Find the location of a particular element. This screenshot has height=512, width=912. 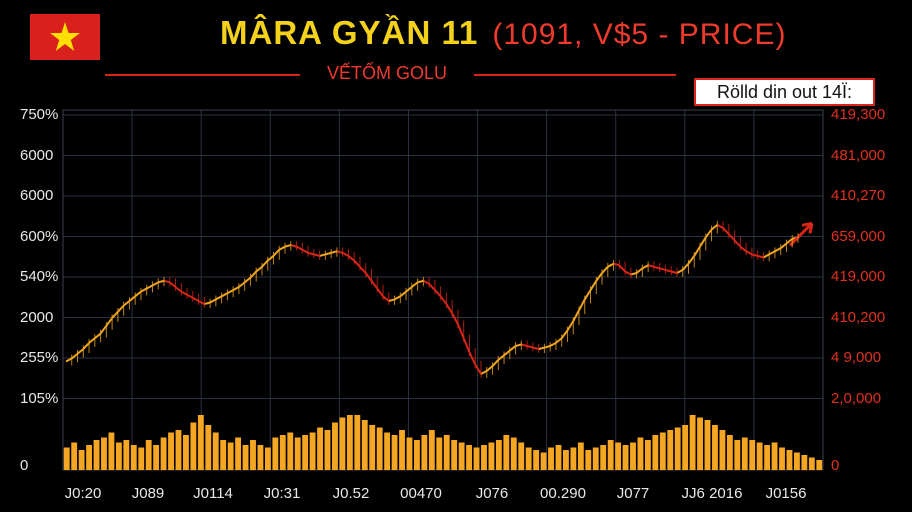

right-axis-label: 419,000 is located at coordinates (858, 276).